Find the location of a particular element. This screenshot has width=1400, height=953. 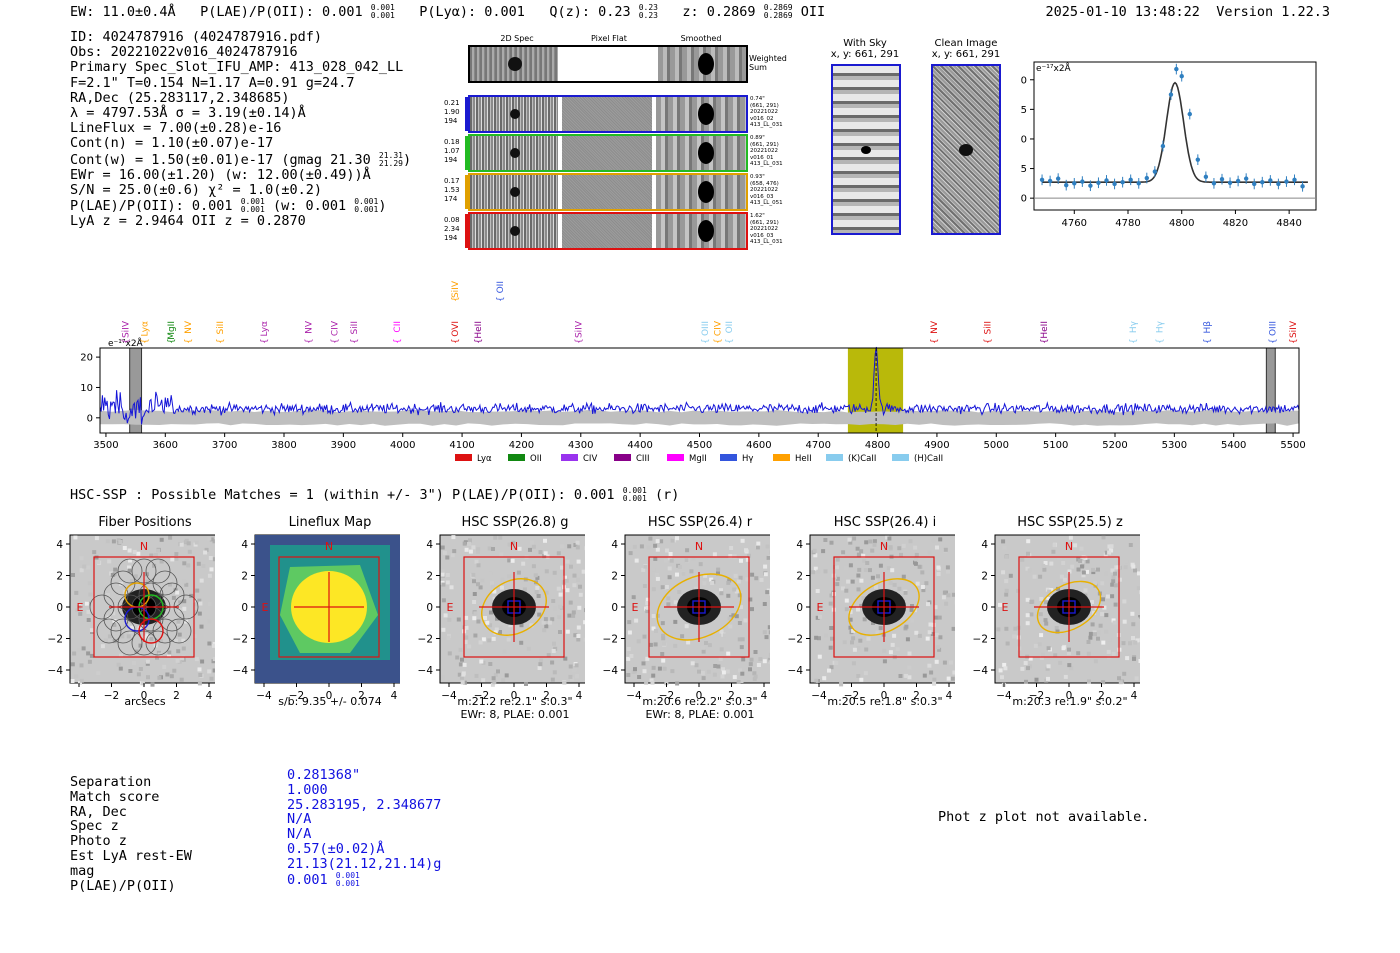

spectrum-line-label: OII is located at coordinates (730, 327).